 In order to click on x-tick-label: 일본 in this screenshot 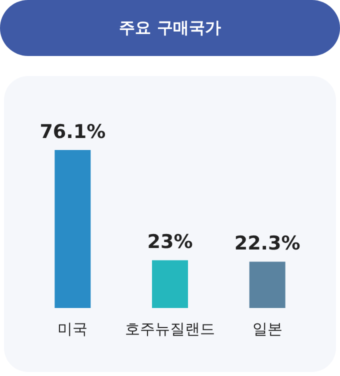, I will do `click(267, 329)`.